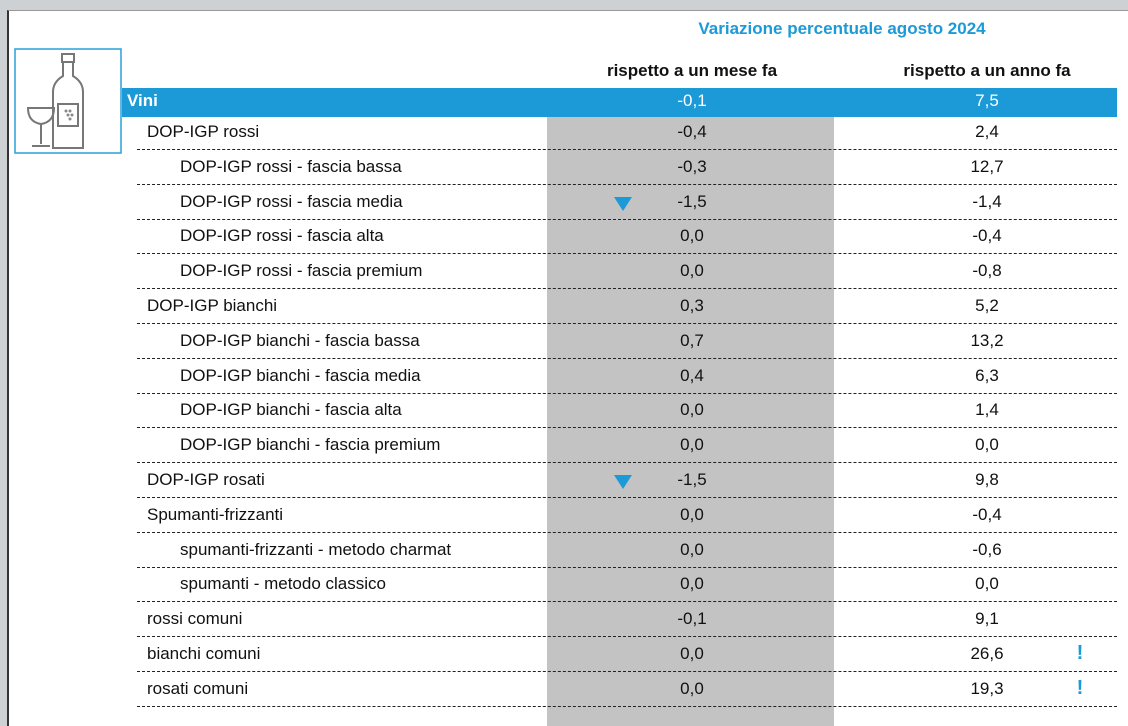 This screenshot has width=1128, height=726. Describe the element at coordinates (282, 236) in the screenshot. I see `row-label: DOP-IGP rossi - fascia alta` at that location.